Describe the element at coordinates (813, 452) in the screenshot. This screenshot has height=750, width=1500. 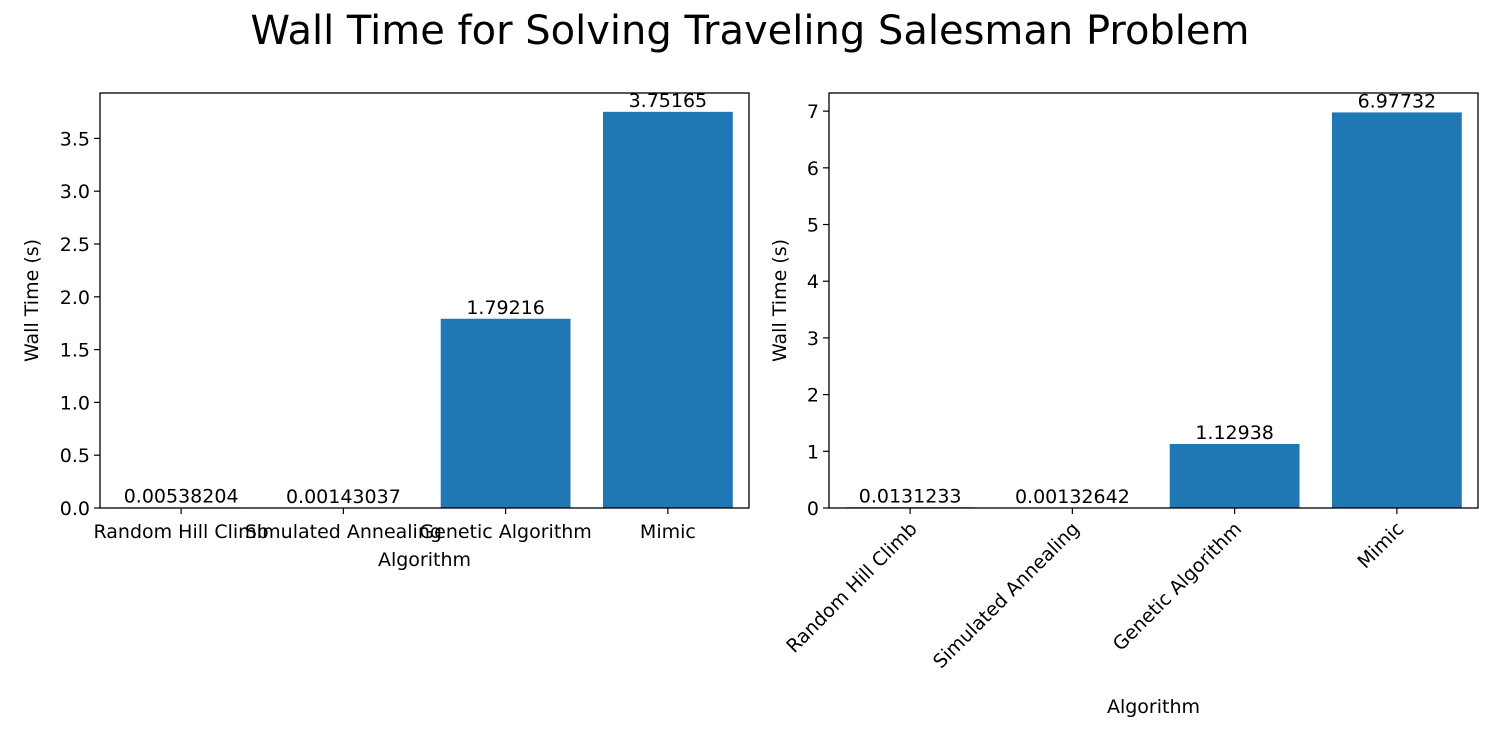
I see `y-tick-label: 1` at that location.